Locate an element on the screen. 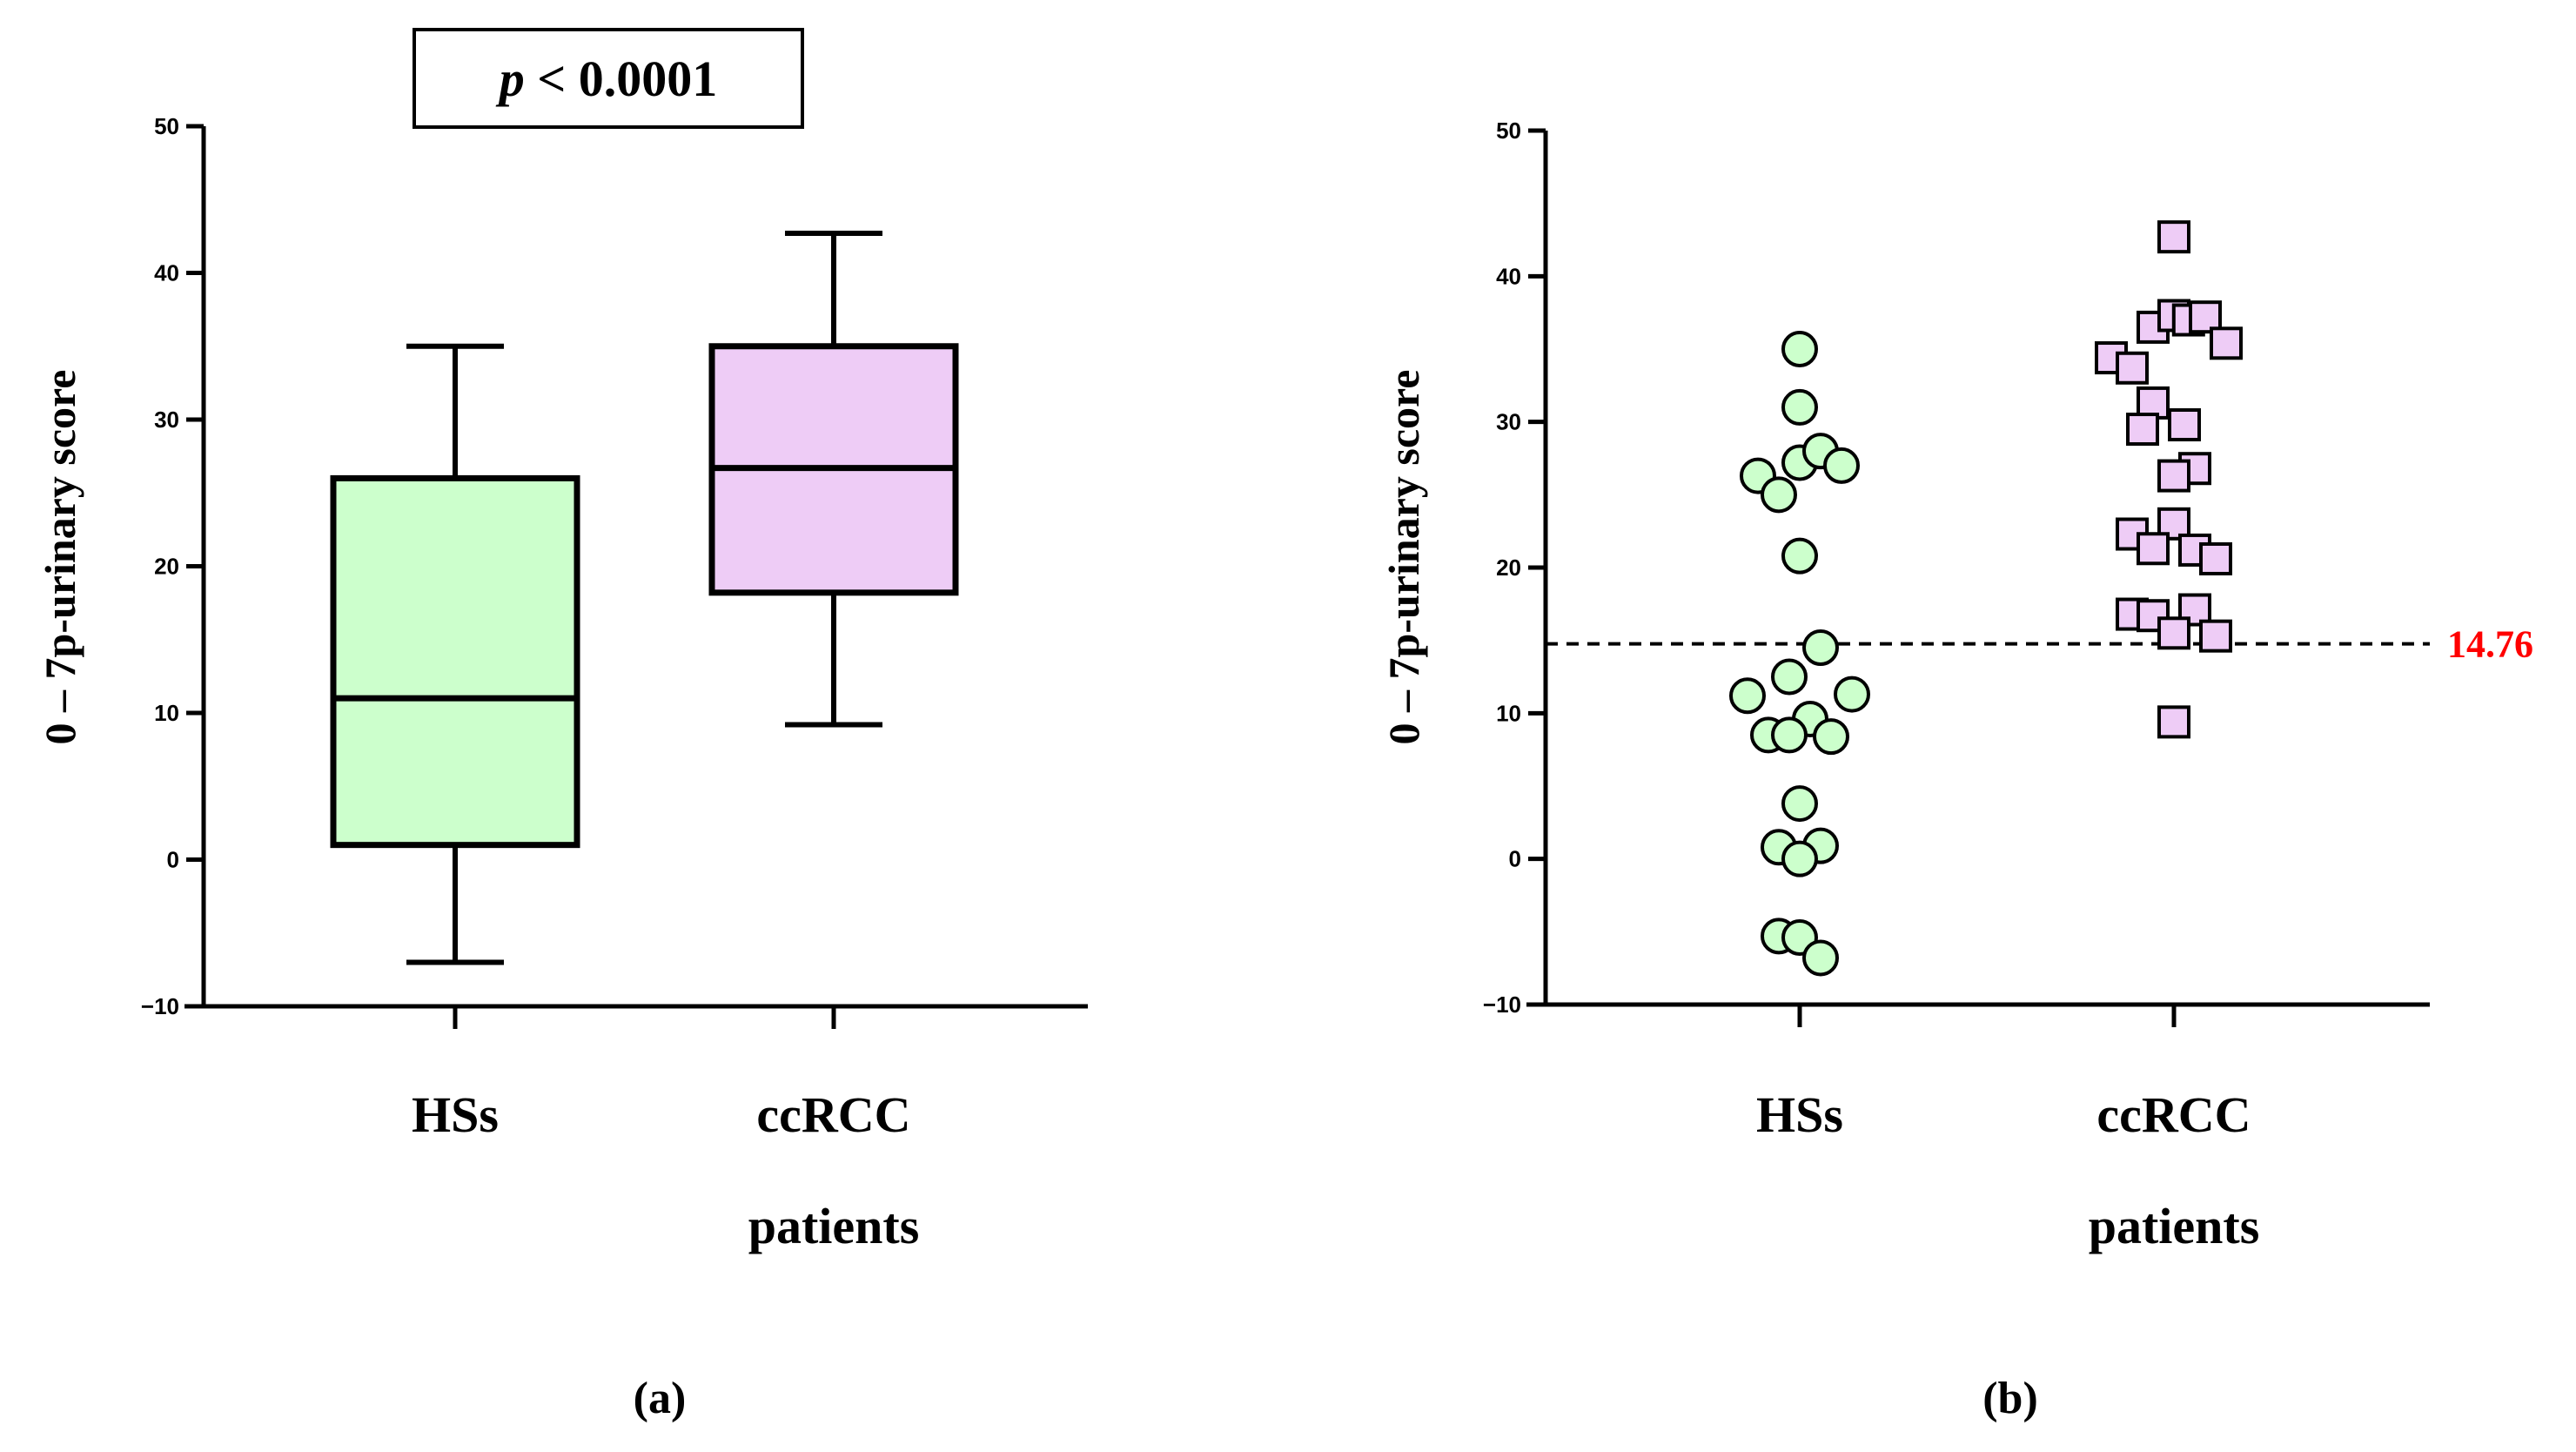  y-tick-label-b: 10 is located at coordinates (1509, 713).